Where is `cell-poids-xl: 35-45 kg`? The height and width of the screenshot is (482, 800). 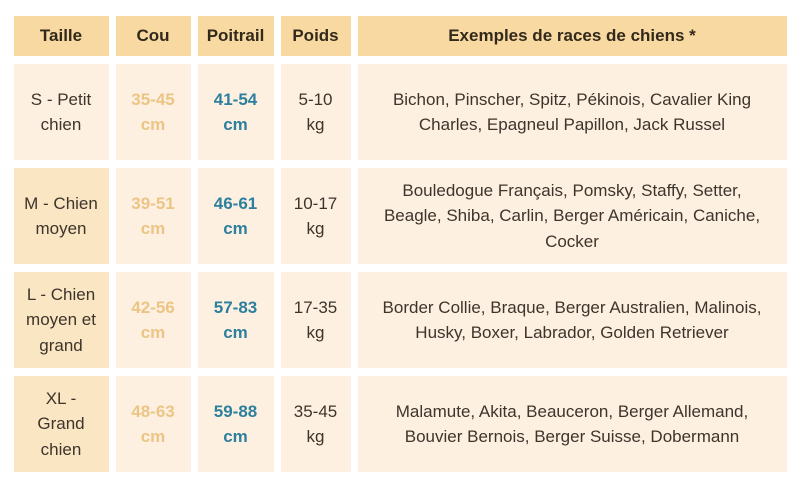
cell-poids-xl: 35-45 kg is located at coordinates (315, 424).